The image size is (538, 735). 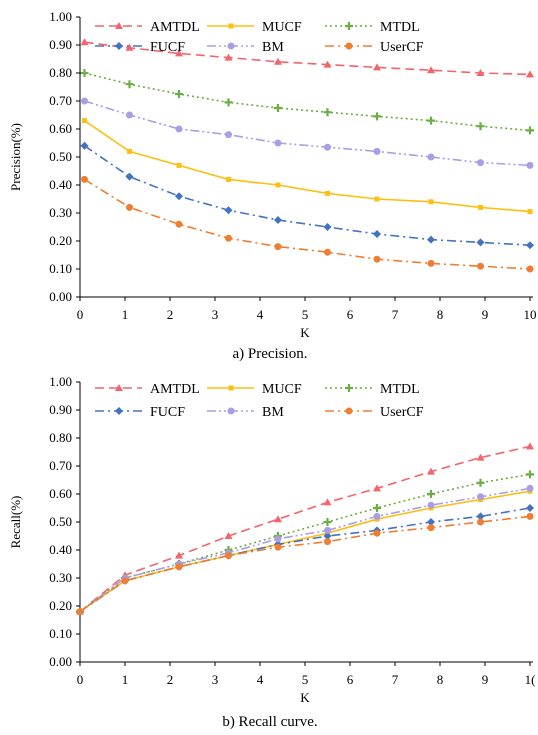 I want to click on series-mucf, so click(x=305, y=551).